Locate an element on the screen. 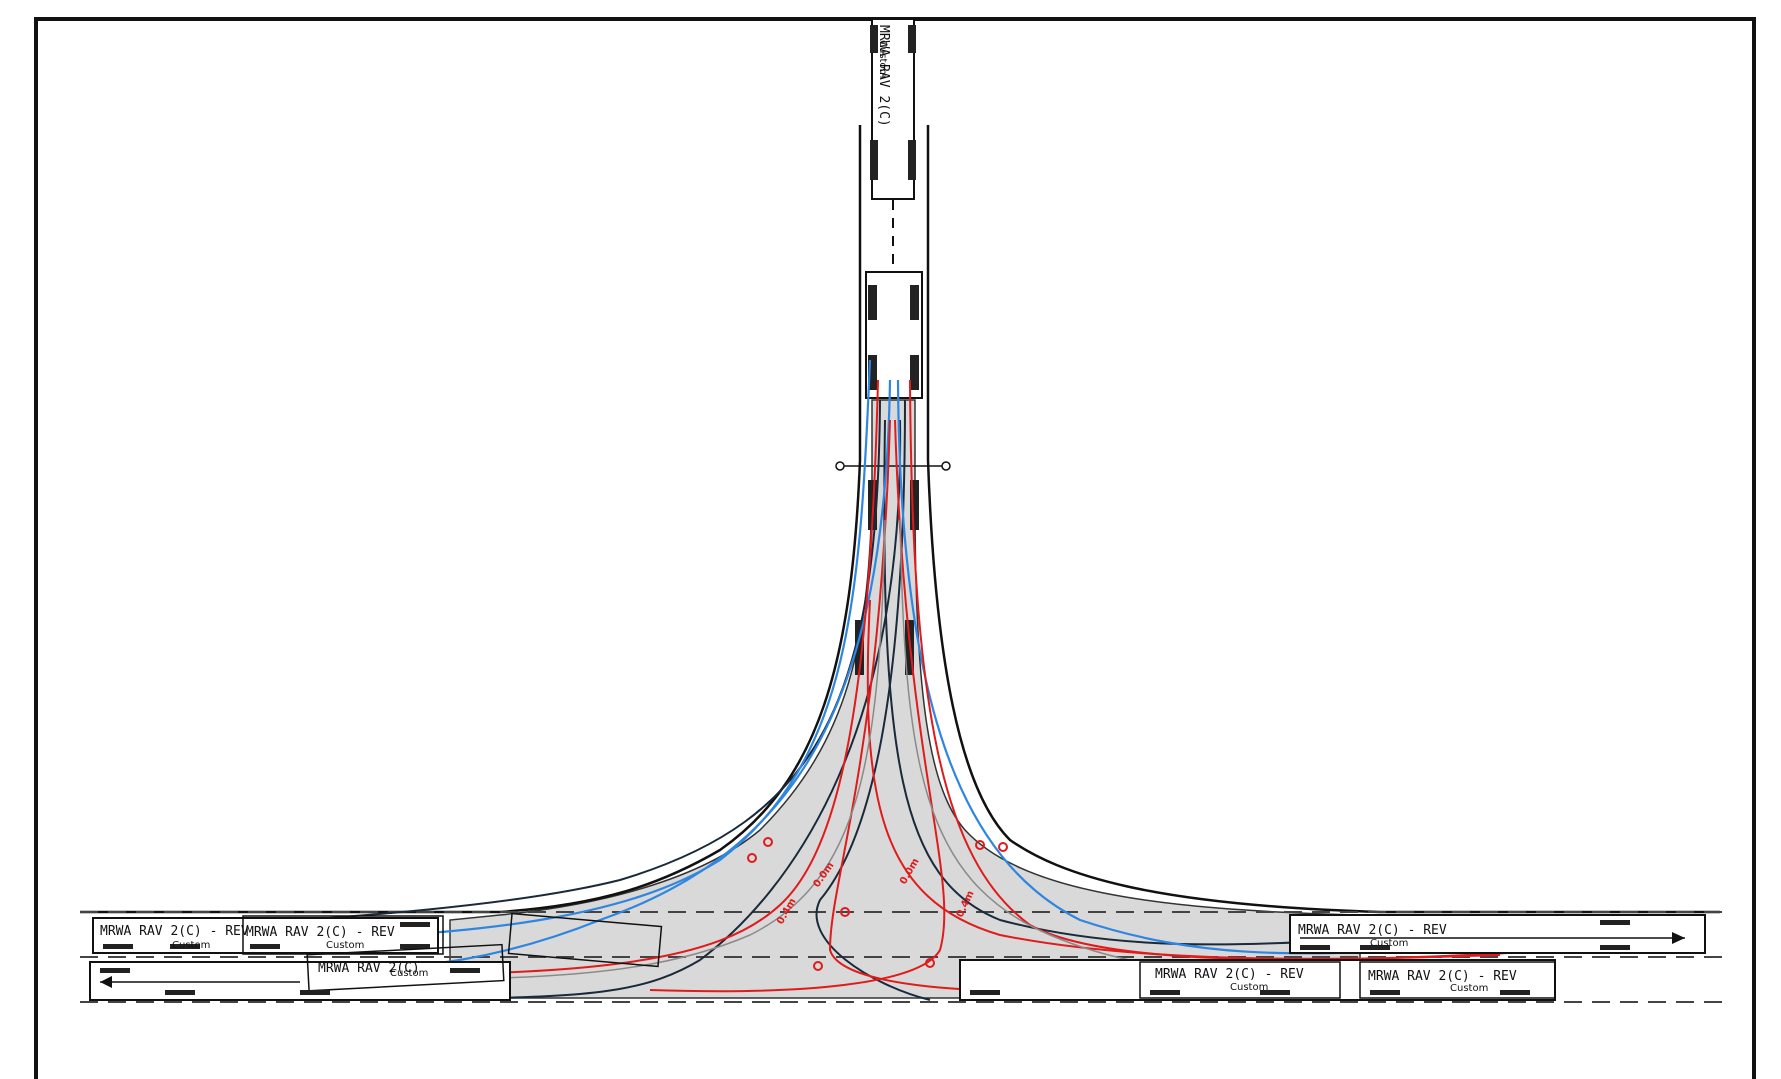 The width and height of the screenshot is (1781, 1079). vehicle-turning-left is located at coordinates (585, 940).